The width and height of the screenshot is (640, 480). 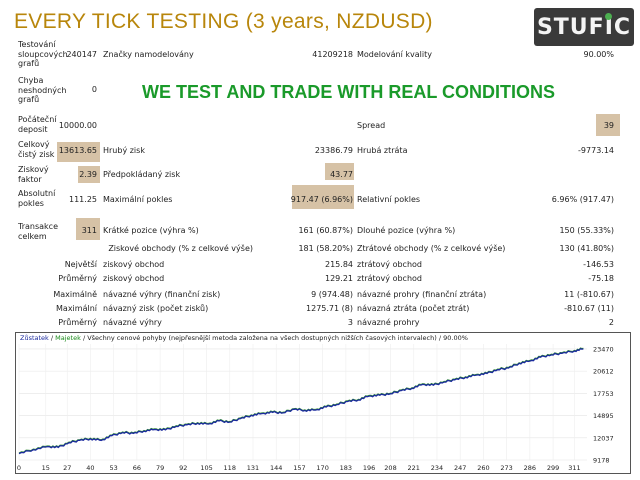 What do you see at coordinates (34, 338) in the screenshot?
I see `legend-balance: Zůstatek` at bounding box center [34, 338].